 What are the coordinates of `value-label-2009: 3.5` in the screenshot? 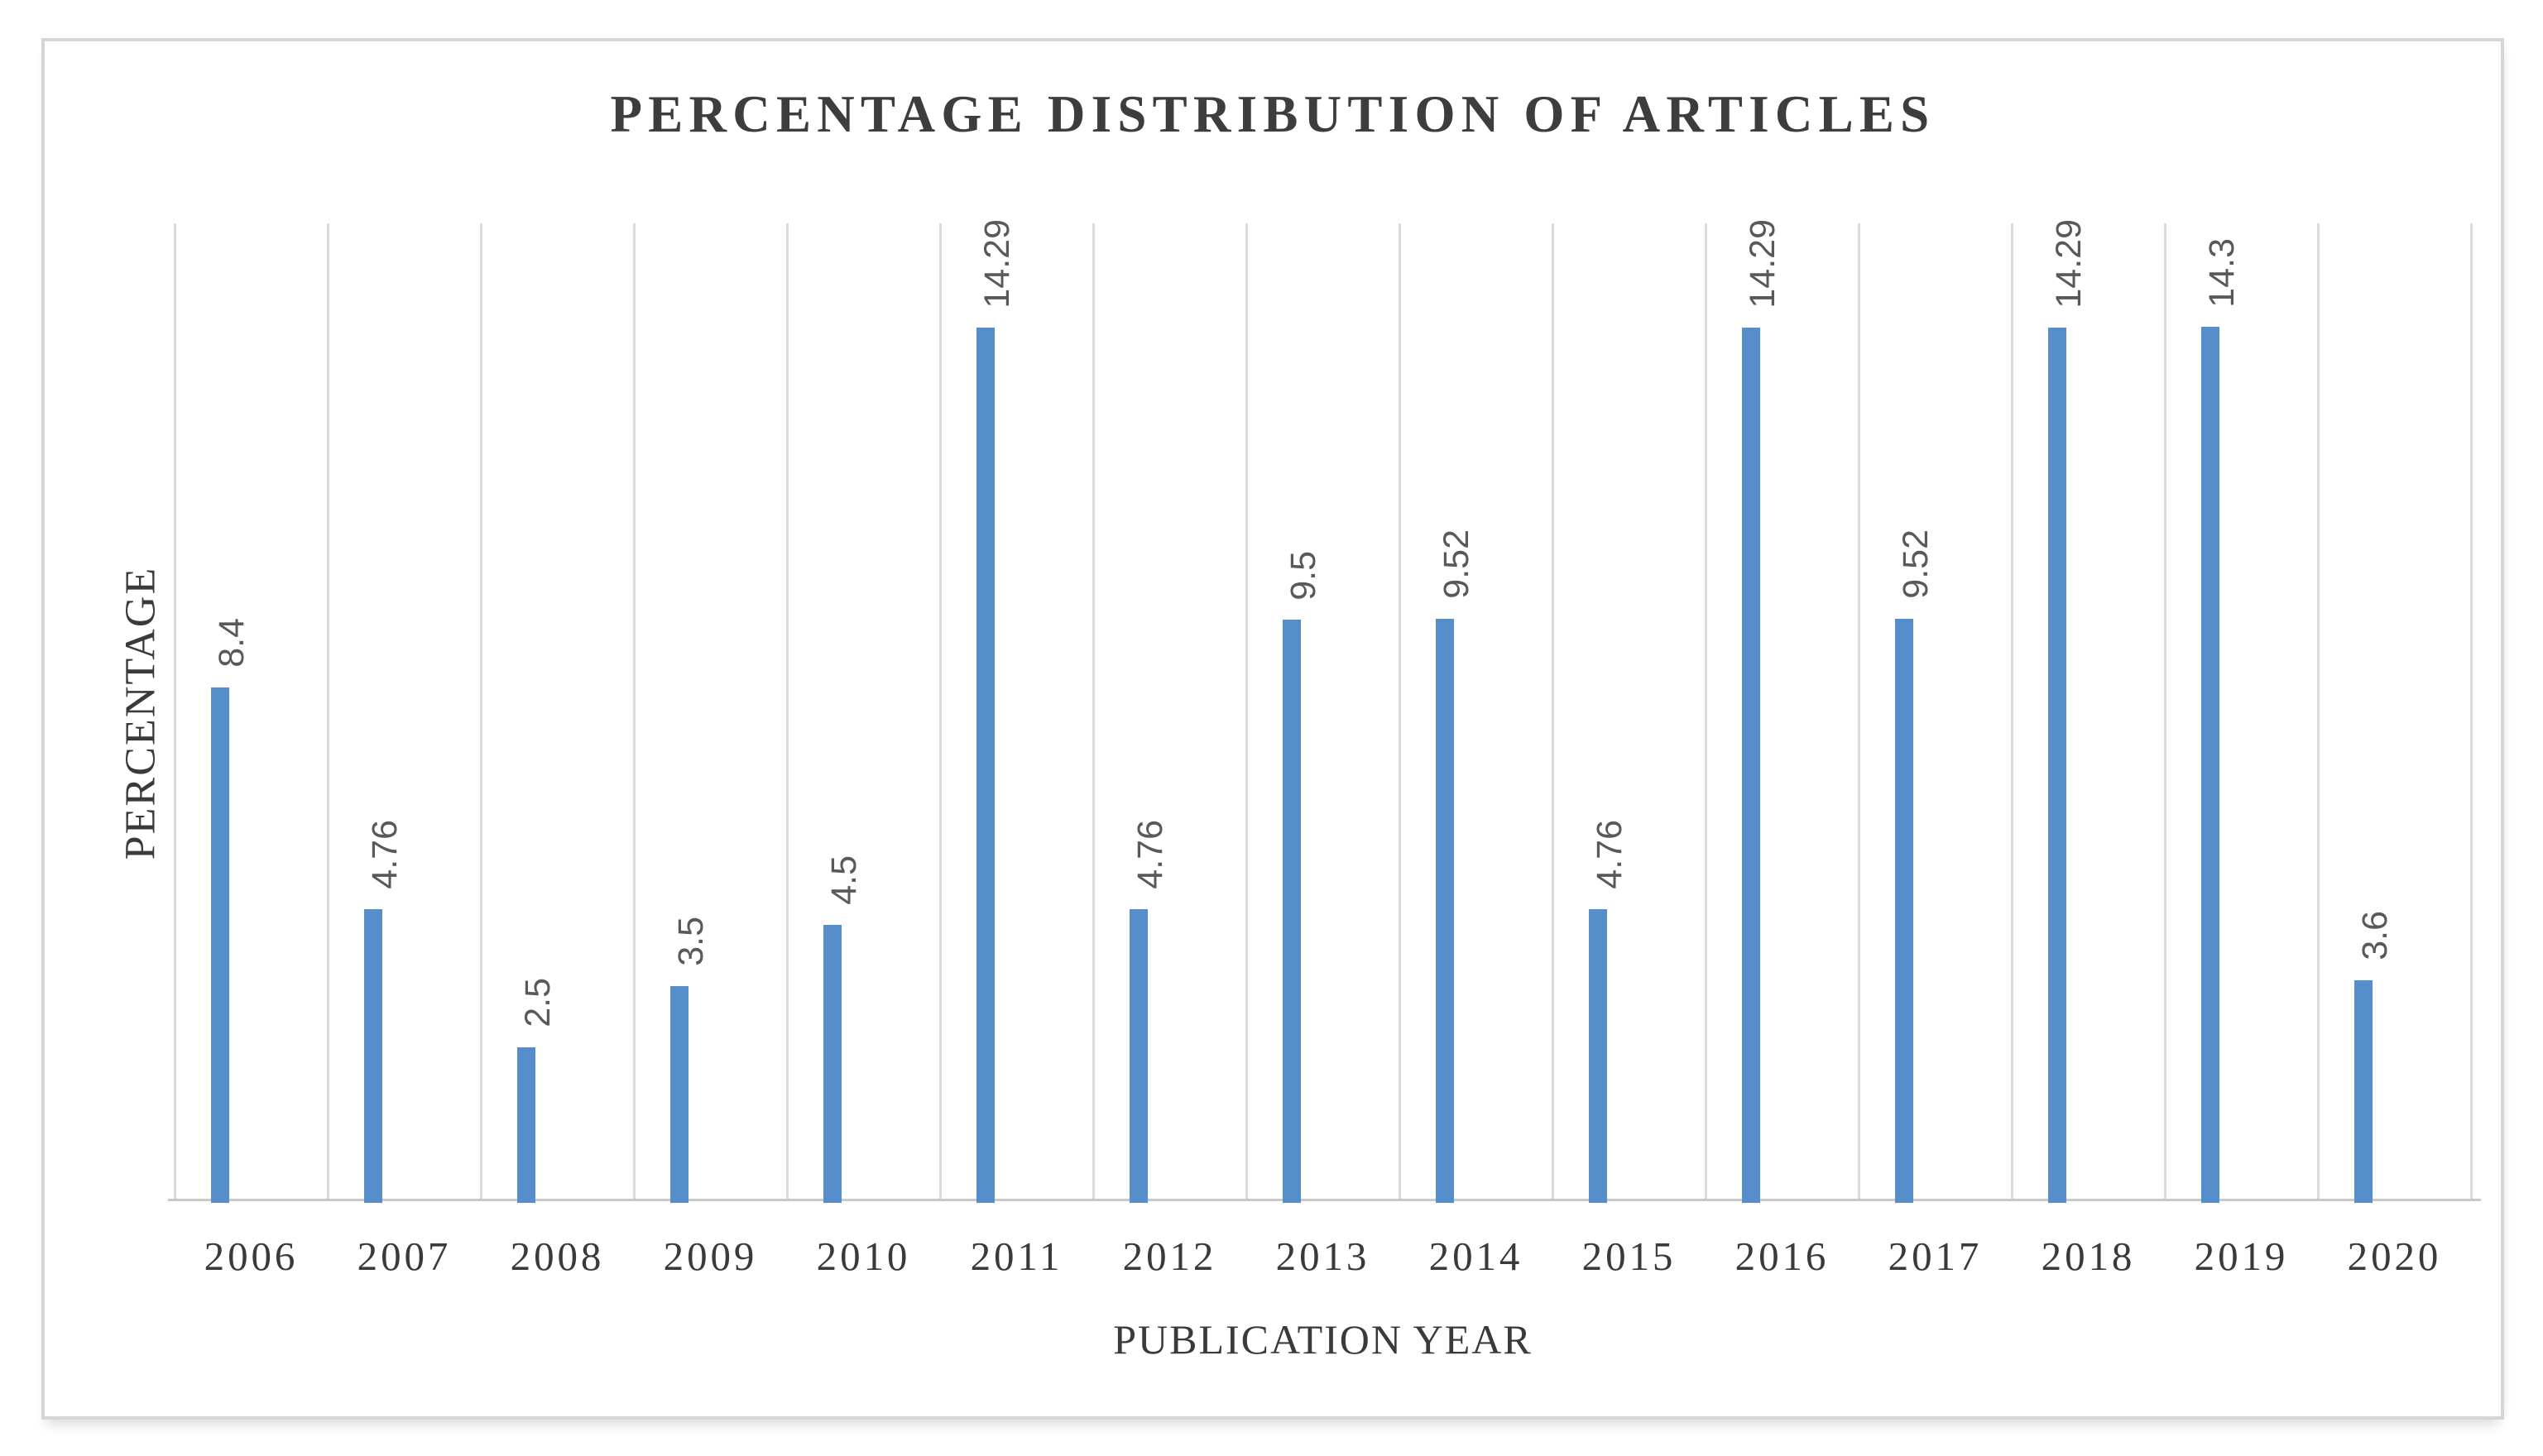 It's located at (690, 941).